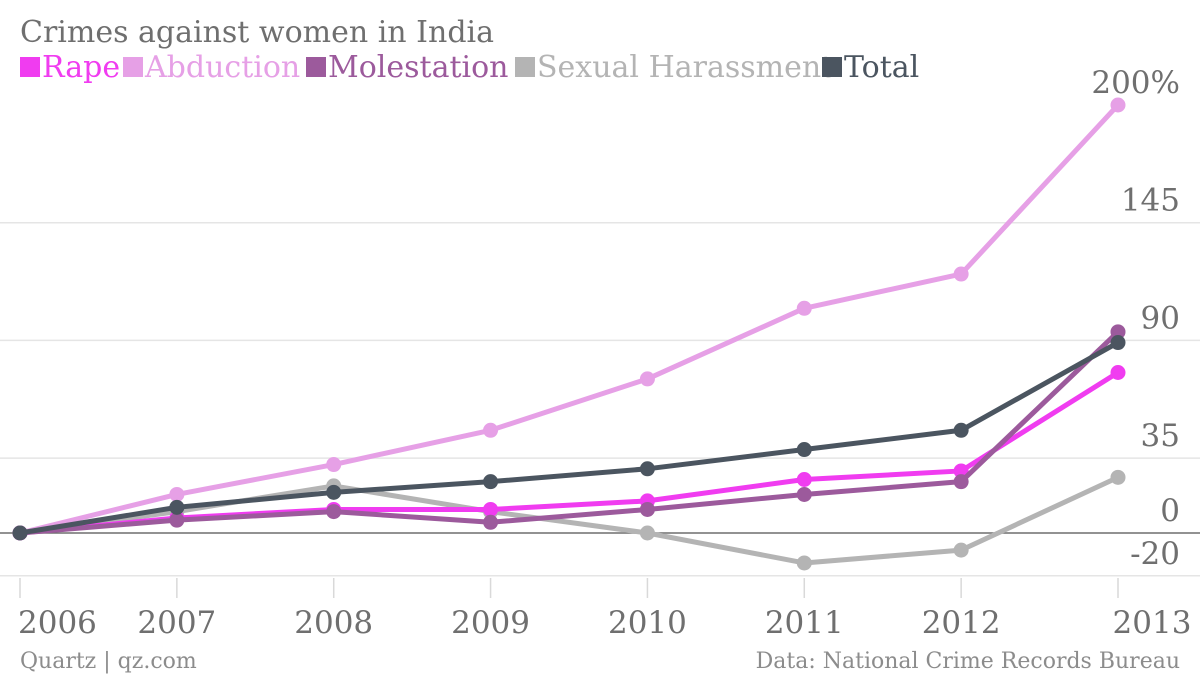 The width and height of the screenshot is (1200, 676). I want to click on y-axis-labels: 200% 145 90 35 0 -20, so click(1135, 318).